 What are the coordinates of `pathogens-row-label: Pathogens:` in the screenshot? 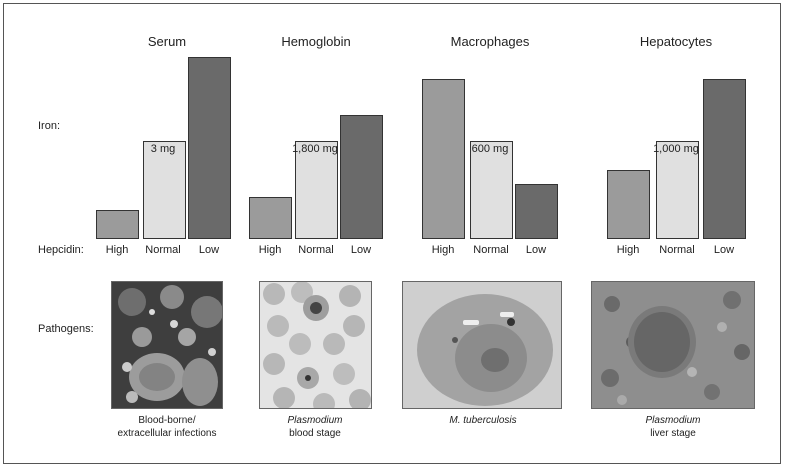 It's located at (66, 329).